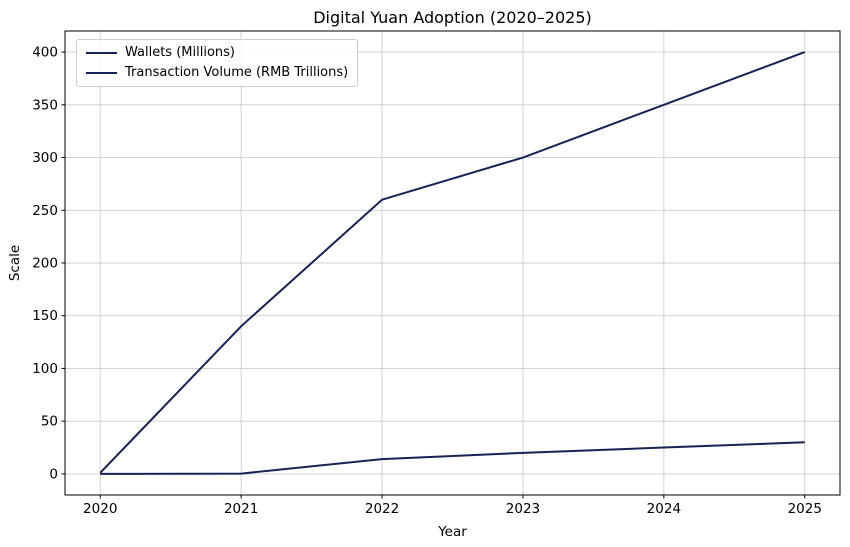 The height and width of the screenshot is (547, 850). I want to click on y-tick-label: 100, so click(45, 369).